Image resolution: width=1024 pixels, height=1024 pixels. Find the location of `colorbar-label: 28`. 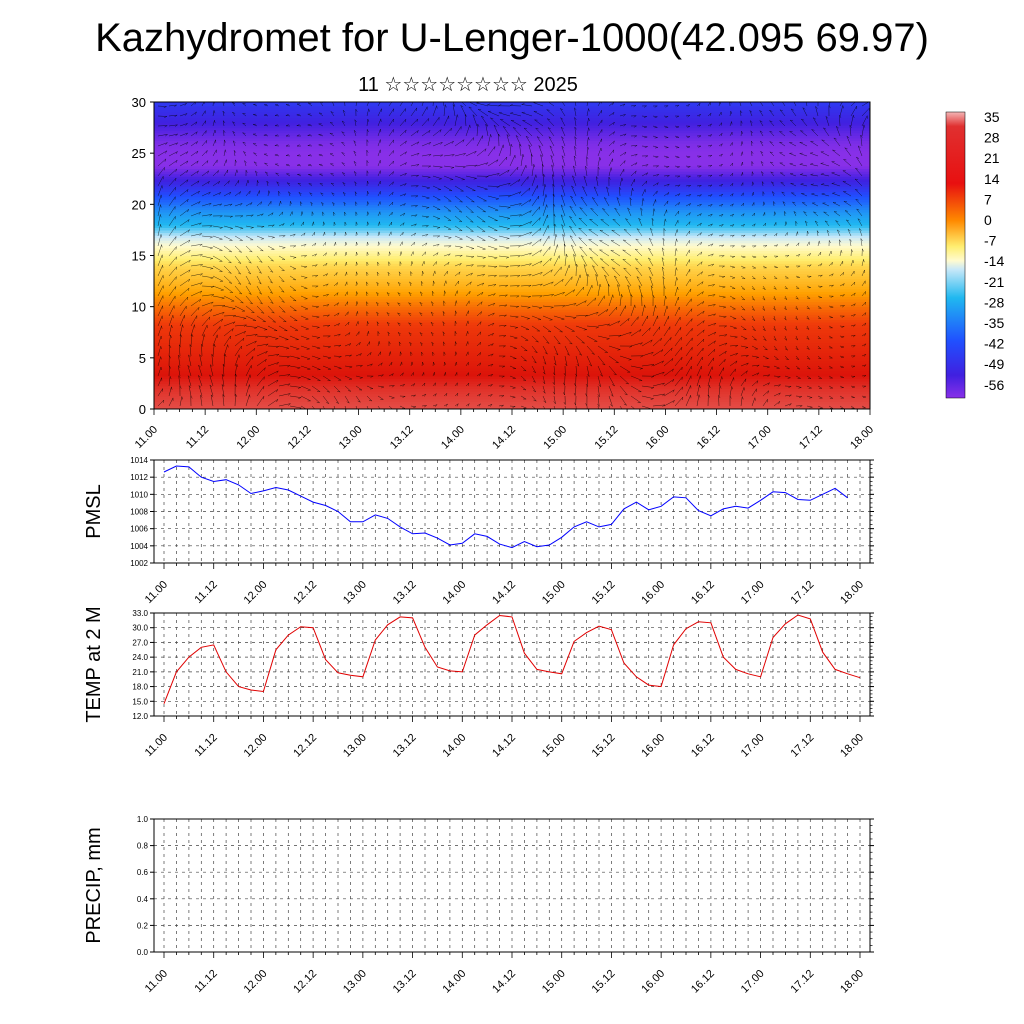

colorbar-label: 28 is located at coordinates (992, 138).